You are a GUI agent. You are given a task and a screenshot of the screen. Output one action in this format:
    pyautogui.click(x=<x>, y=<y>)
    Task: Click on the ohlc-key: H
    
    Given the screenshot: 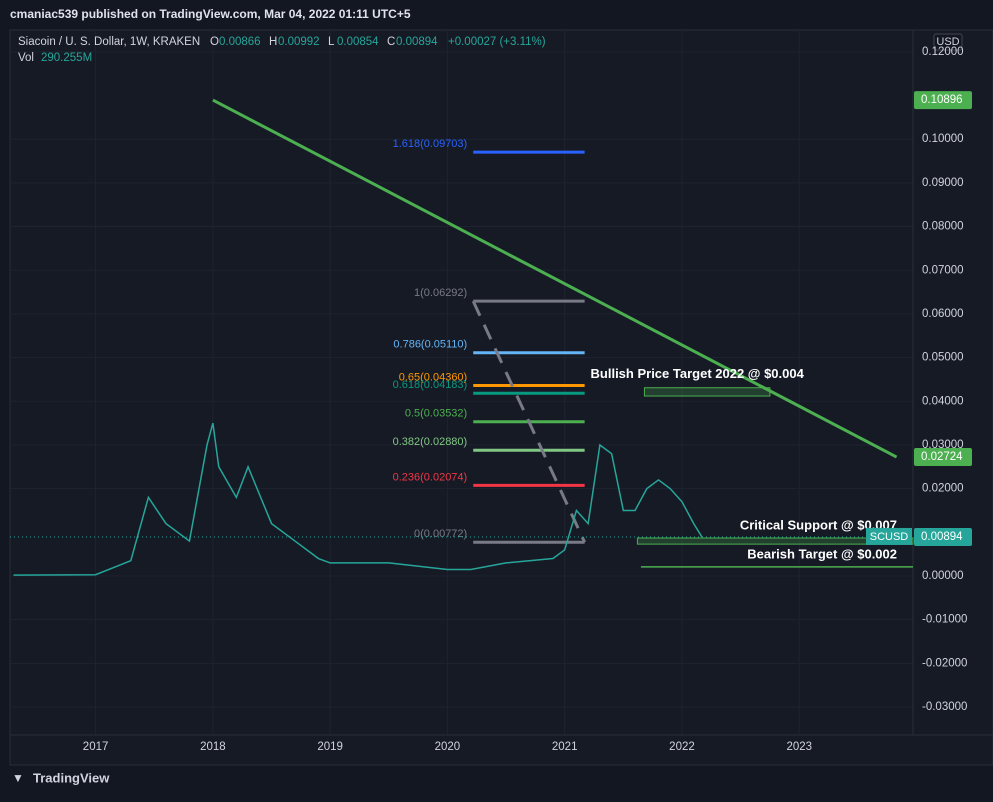 What is the action you would take?
    pyautogui.click(x=273, y=42)
    